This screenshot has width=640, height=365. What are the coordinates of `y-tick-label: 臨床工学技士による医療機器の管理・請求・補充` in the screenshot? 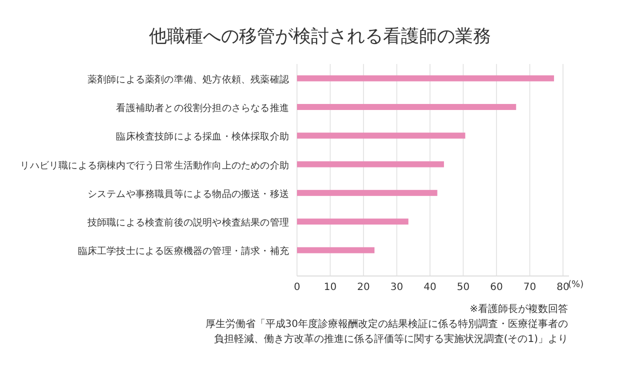 It's located at (184, 251).